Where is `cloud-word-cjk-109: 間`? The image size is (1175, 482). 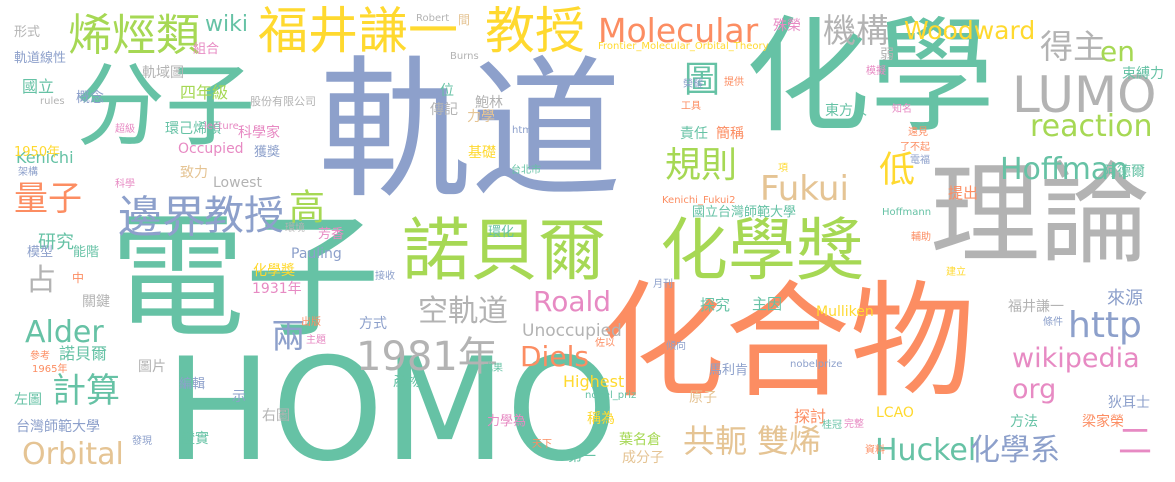 cloud-word-cjk-109: 間 is located at coordinates (464, 20).